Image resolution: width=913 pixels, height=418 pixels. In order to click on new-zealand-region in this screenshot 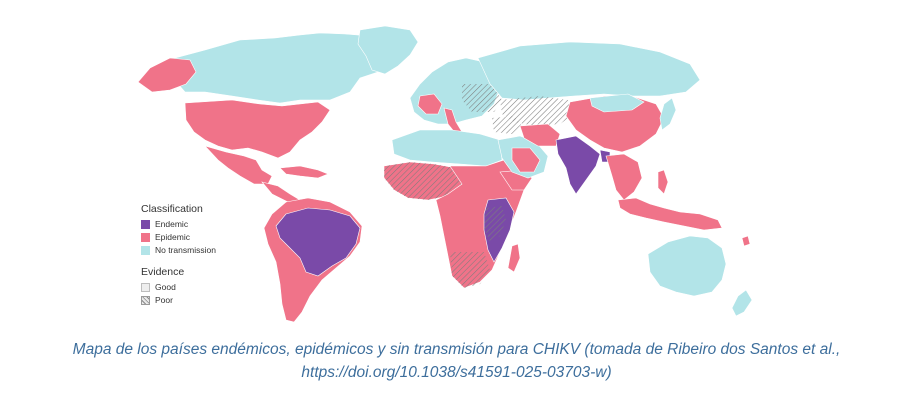, I will do `click(742, 303)`.